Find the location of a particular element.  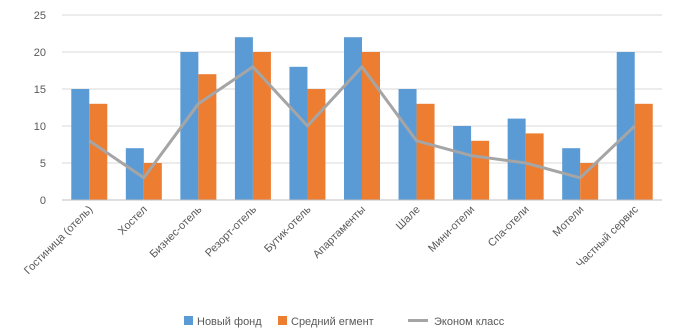

y-tick-label: 0 is located at coordinates (43, 201).